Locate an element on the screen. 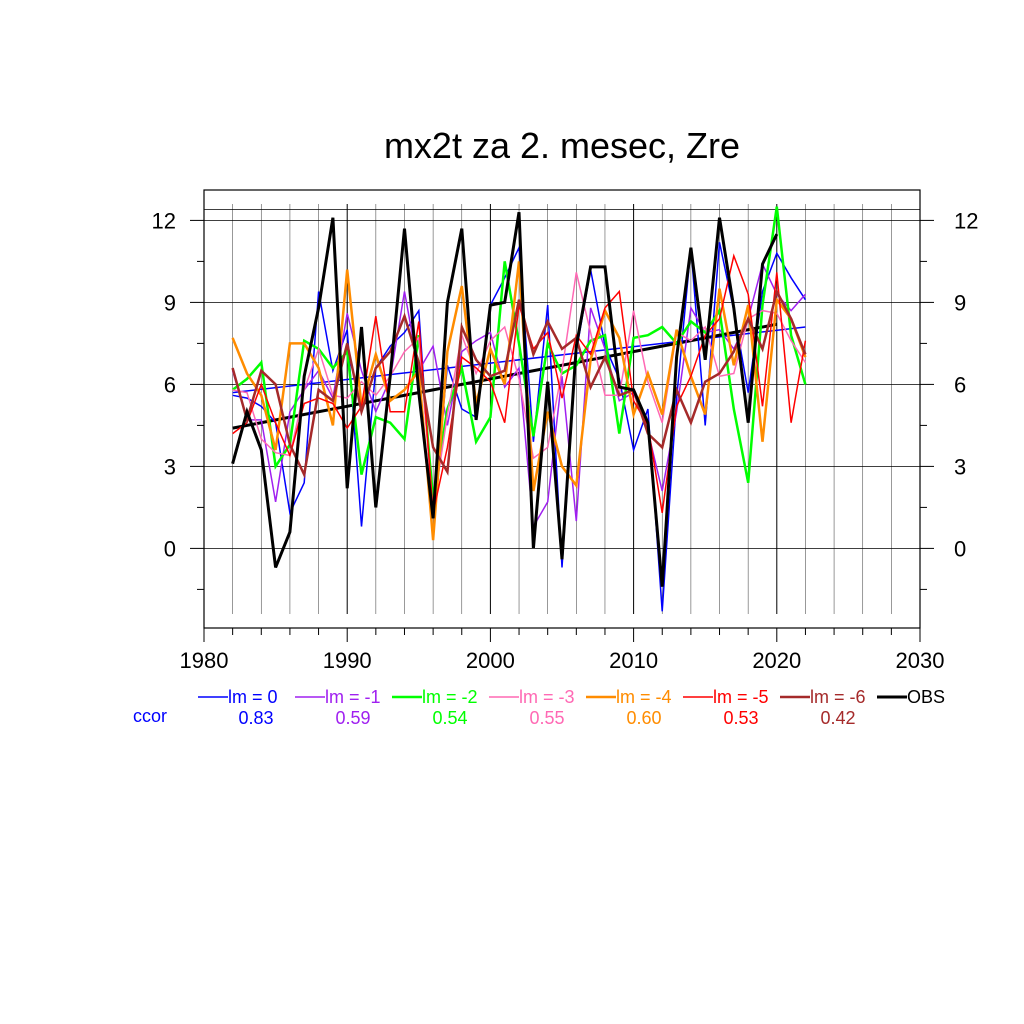  legend-label-lm-4: lm = -4 is located at coordinates (644, 697).